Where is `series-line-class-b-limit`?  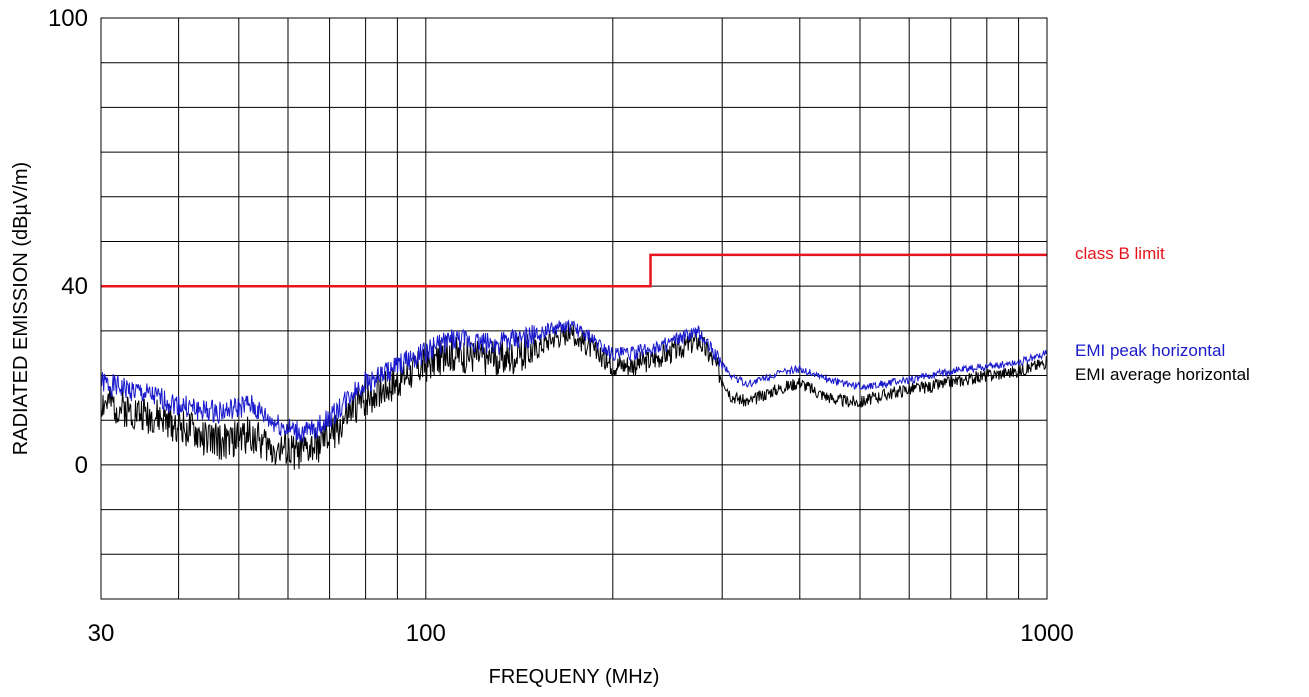 series-line-class-b-limit is located at coordinates (574, 270).